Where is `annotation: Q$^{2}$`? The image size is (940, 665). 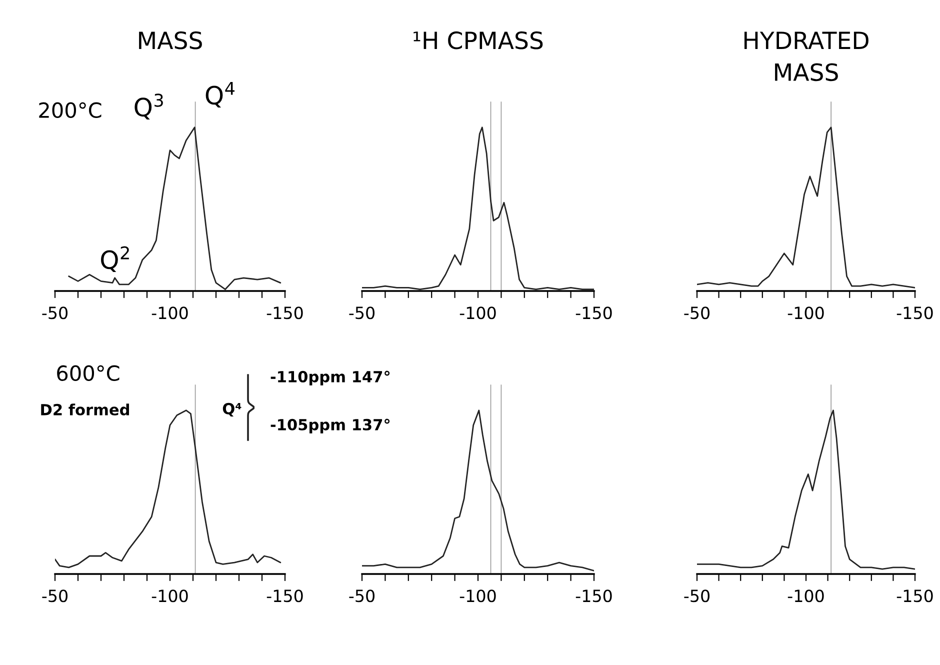 annotation: Q$^{2}$ is located at coordinates (115, 259).